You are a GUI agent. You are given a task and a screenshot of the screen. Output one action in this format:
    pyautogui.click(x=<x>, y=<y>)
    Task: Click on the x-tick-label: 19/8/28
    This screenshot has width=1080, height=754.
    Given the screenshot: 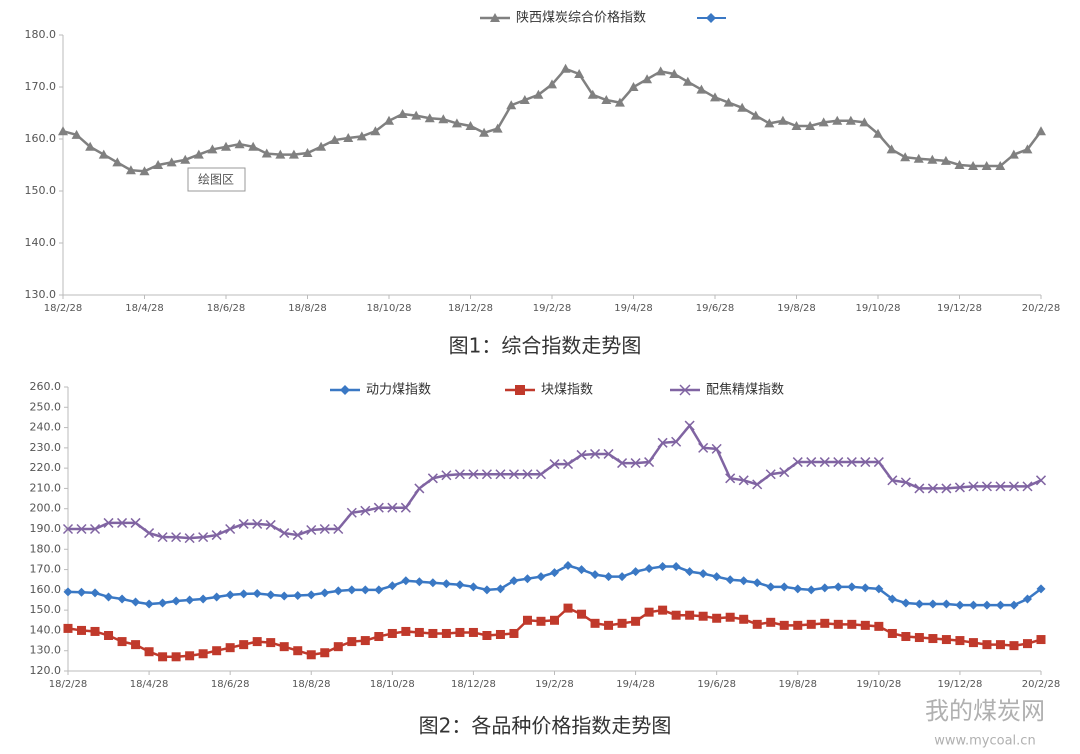 What is the action you would take?
    pyautogui.click(x=796, y=308)
    